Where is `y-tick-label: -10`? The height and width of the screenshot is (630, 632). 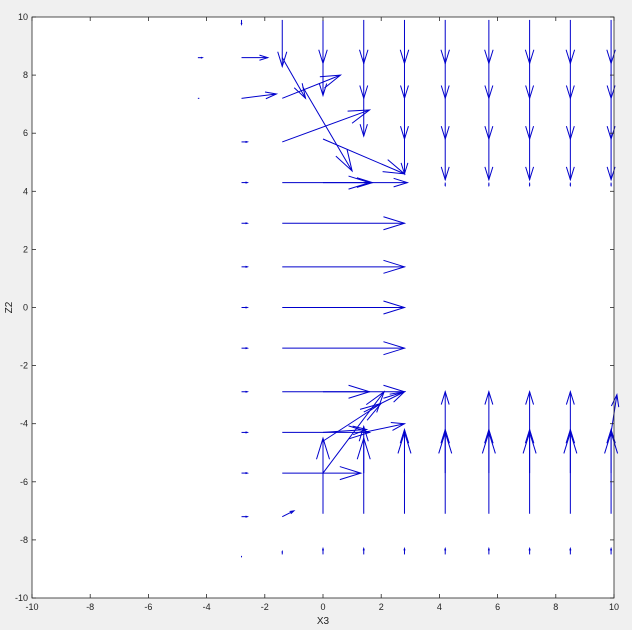
y-tick-label: -10 is located at coordinates (21, 598).